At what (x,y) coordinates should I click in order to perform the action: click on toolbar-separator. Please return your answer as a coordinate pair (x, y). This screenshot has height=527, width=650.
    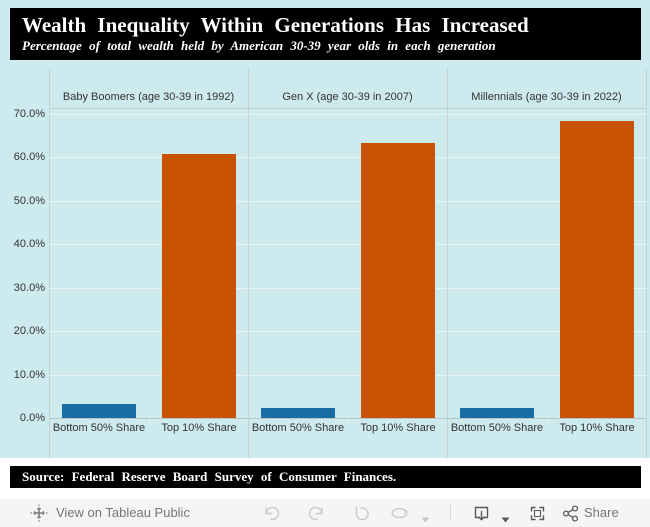
    Looking at the image, I should click on (450, 512).